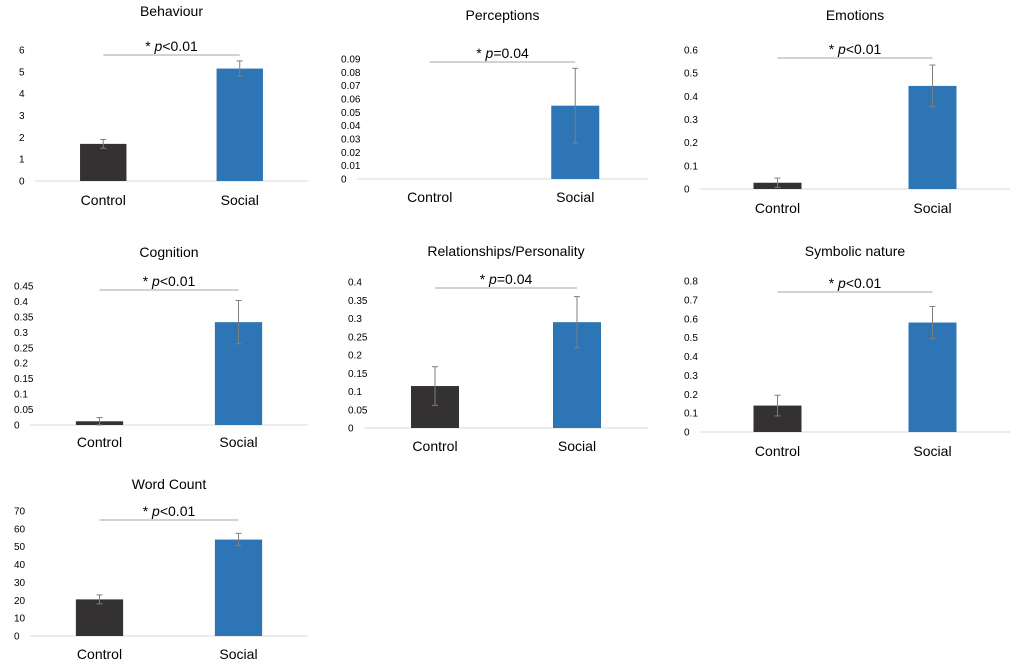 The height and width of the screenshot is (663, 1021). What do you see at coordinates (20, 619) in the screenshot?
I see `y-tick-label: 10` at bounding box center [20, 619].